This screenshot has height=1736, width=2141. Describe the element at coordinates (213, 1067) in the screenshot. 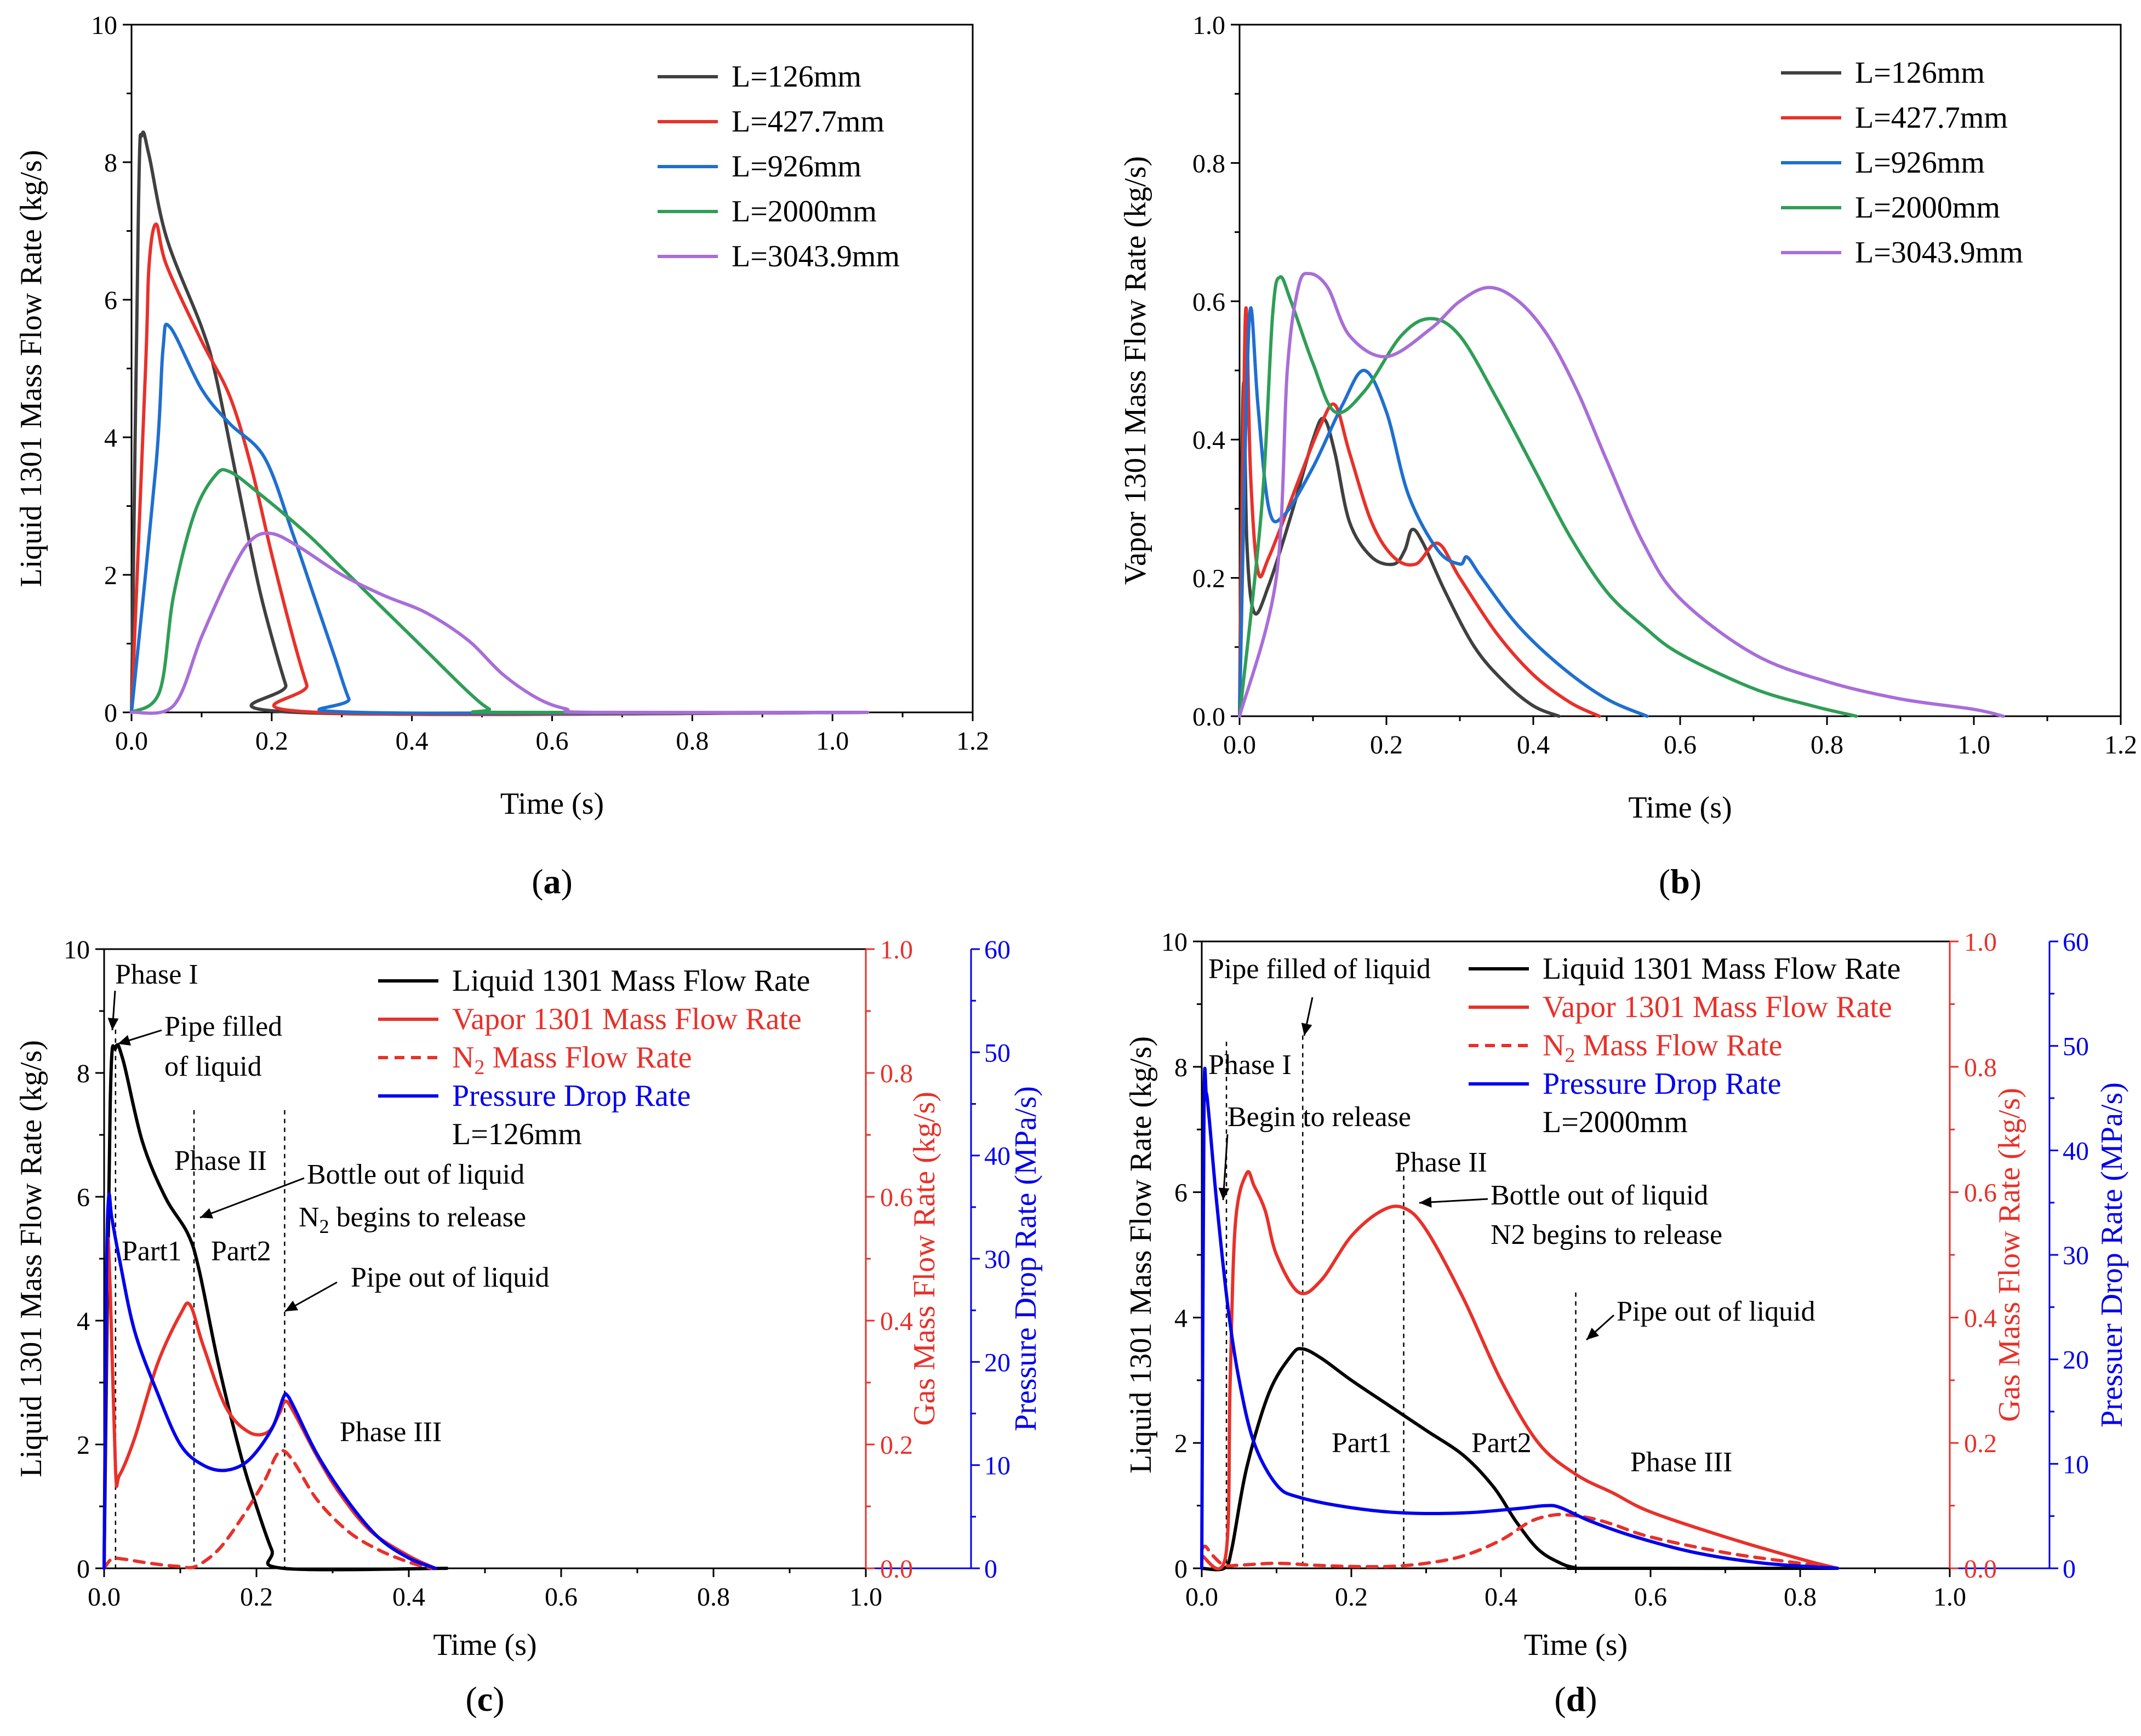

I see `annotation-text: of liquid` at that location.